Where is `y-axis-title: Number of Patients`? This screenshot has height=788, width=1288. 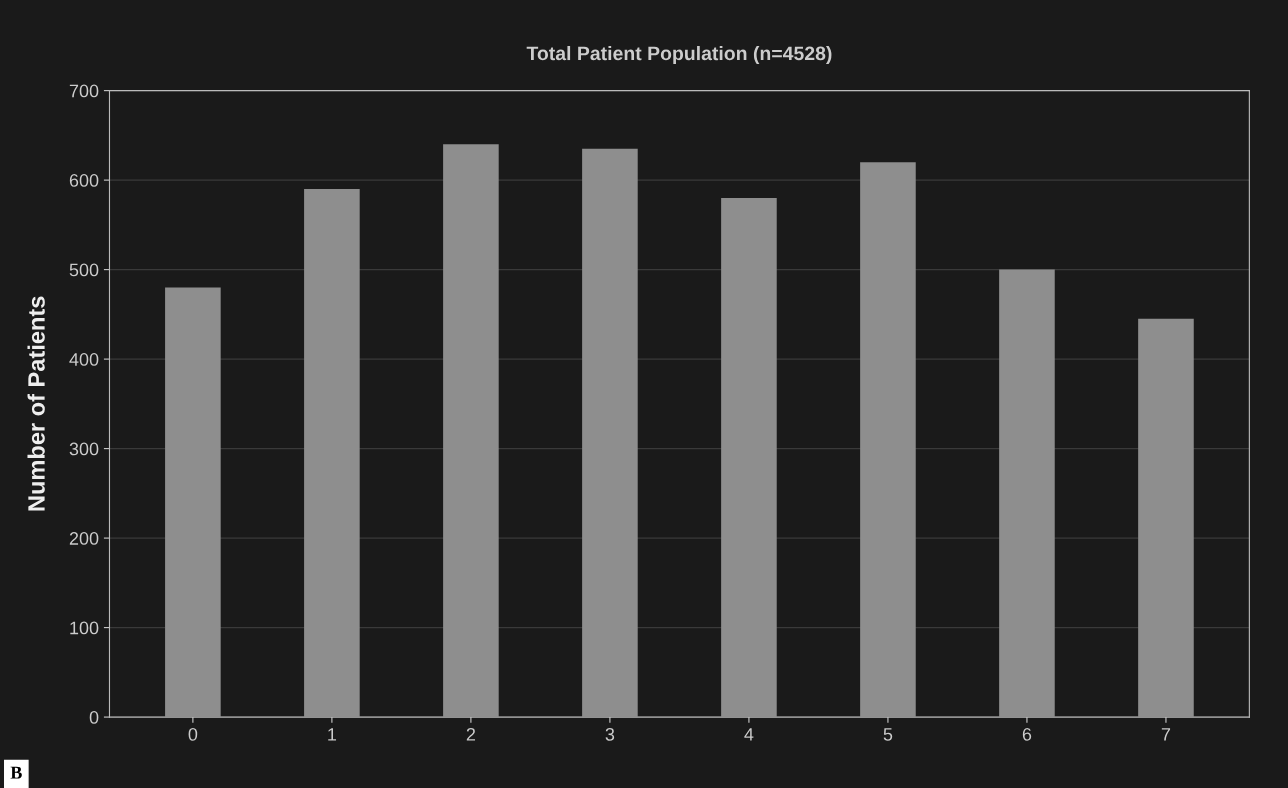
y-axis-title: Number of Patients is located at coordinates (36, 403).